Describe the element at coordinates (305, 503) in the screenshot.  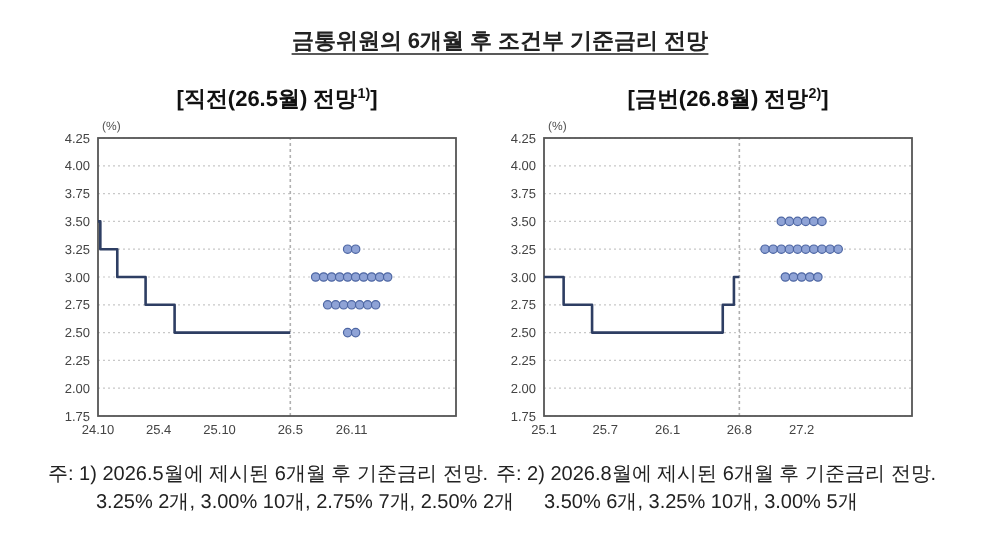
I see `text: 3.25% 2개, 3.00% 10개, 2.75% 7개, 2.50% 2개` at that location.